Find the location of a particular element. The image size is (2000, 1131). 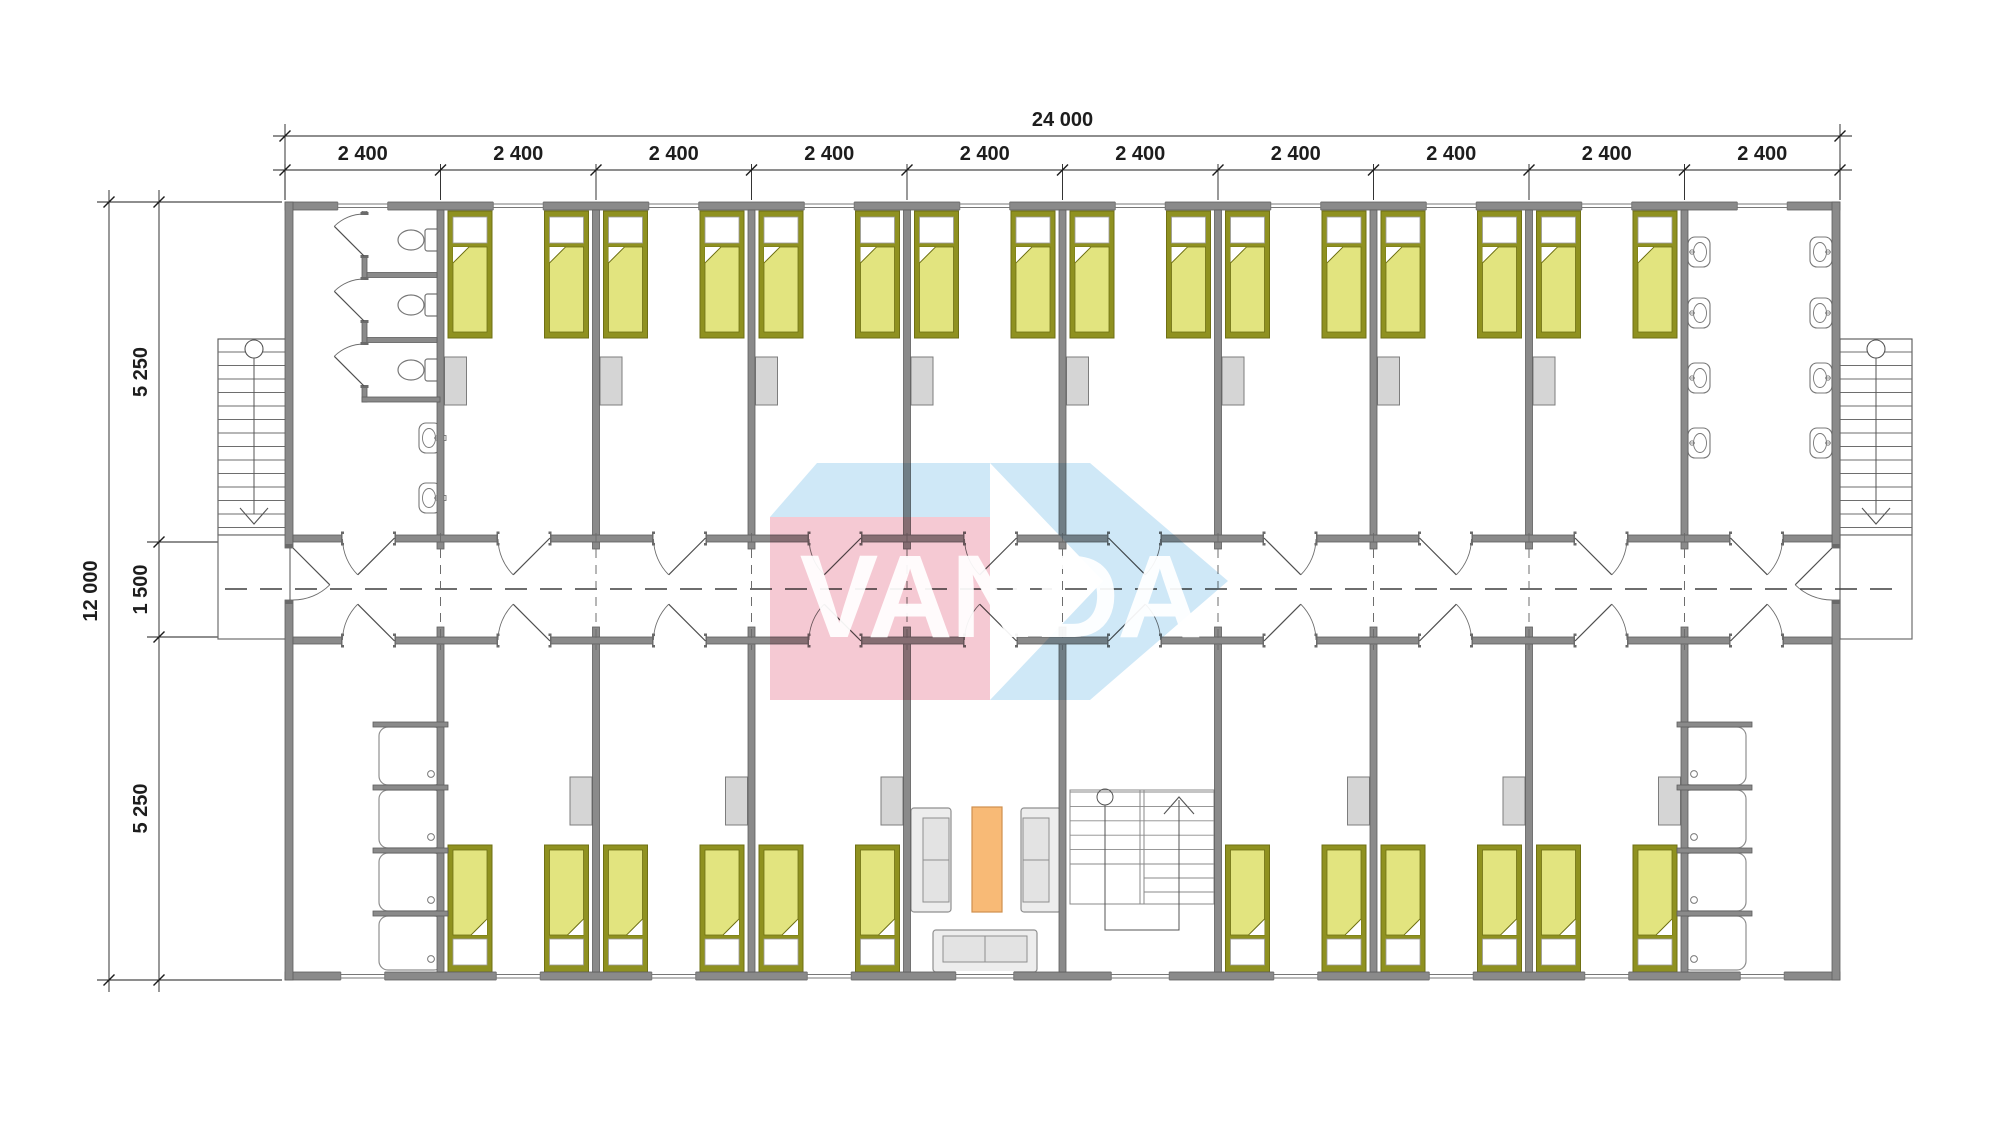

stall-door is located at coordinates (349, 365).